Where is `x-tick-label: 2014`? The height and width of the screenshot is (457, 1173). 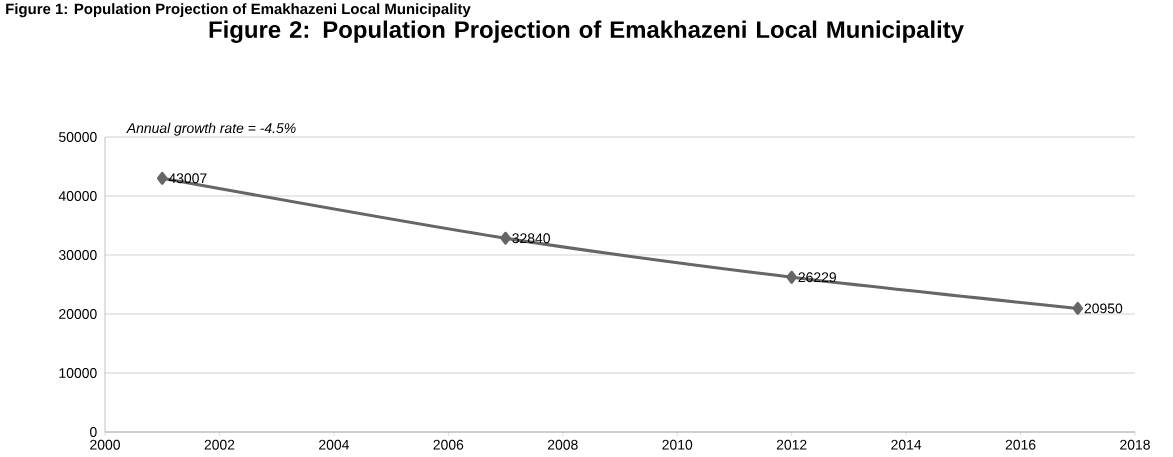
x-tick-label: 2014 is located at coordinates (906, 444).